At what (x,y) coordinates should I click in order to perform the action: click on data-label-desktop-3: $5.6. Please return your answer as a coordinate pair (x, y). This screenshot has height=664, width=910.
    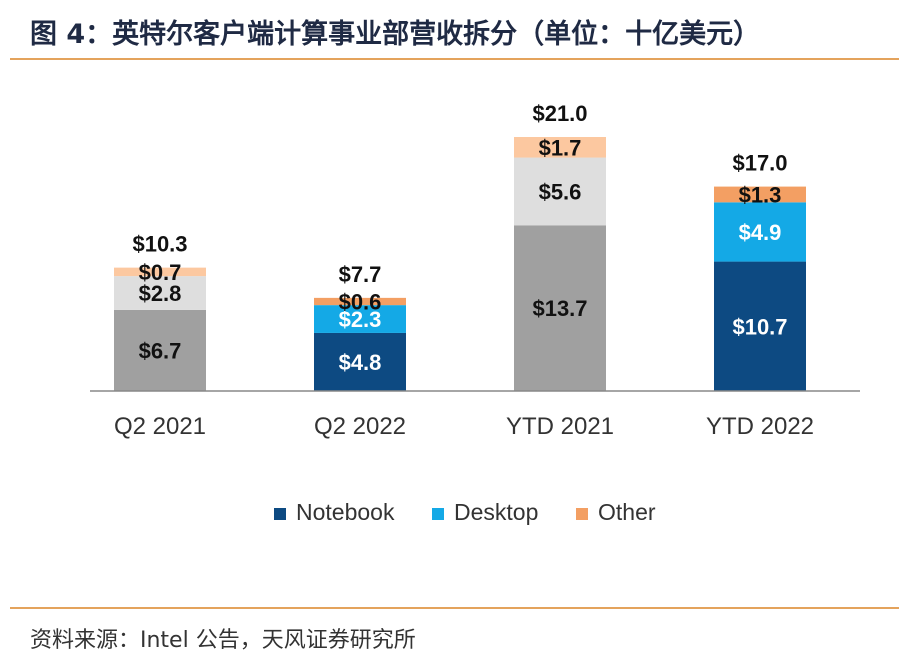
    Looking at the image, I should click on (560, 191).